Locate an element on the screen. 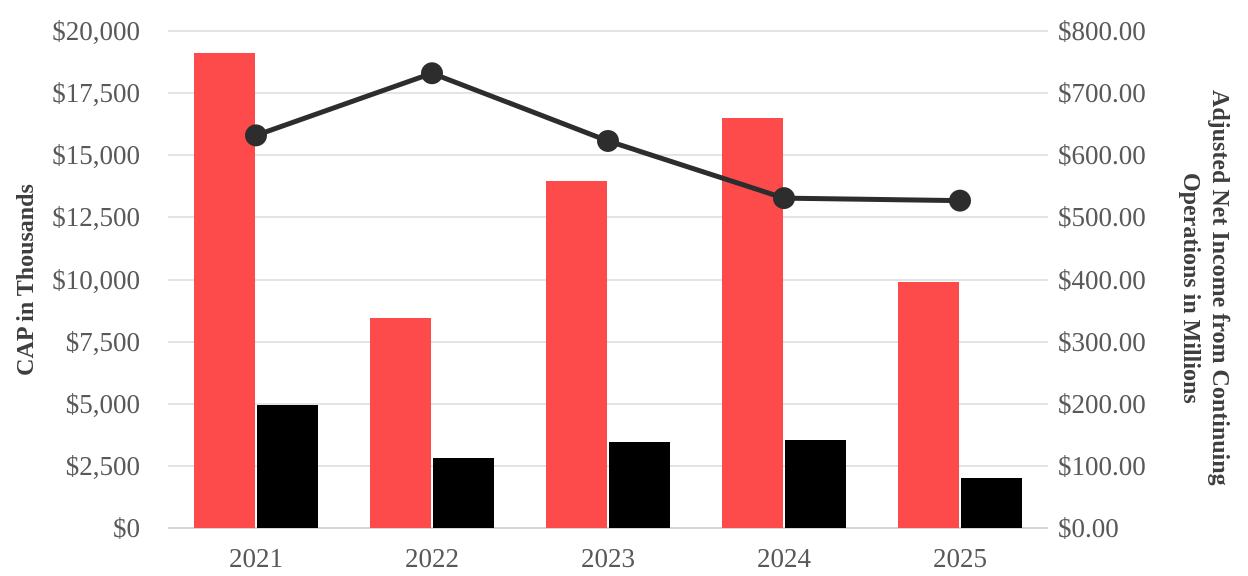 The height and width of the screenshot is (576, 1248). left-axis-tick: $12,500 is located at coordinates (96, 217).